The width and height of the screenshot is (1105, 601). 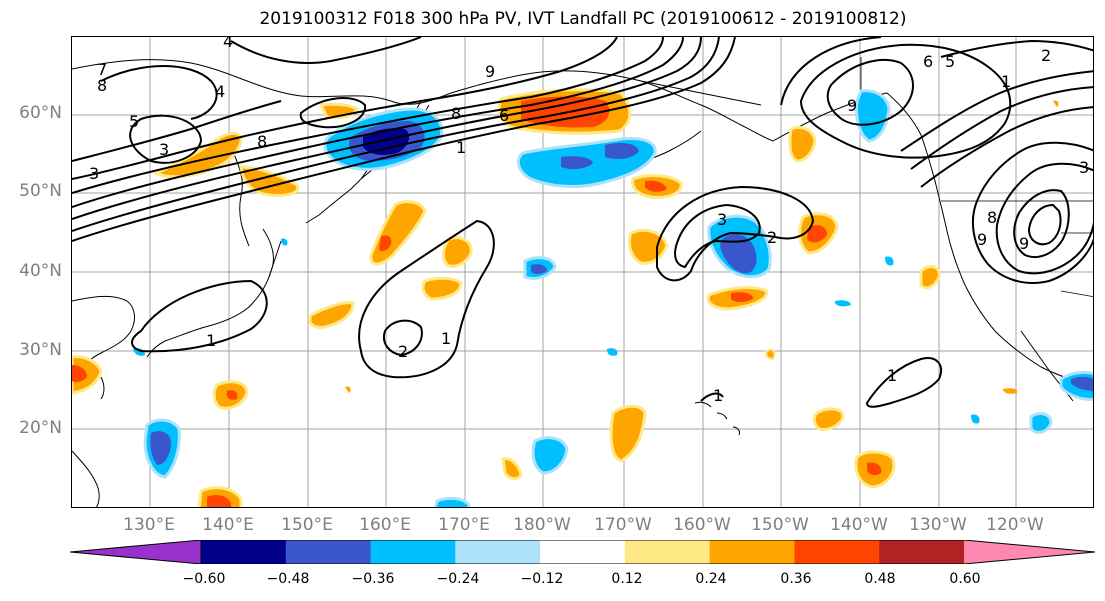 What do you see at coordinates (385, 525) in the screenshot?
I see `lon-label-160e: 160°E` at bounding box center [385, 525].